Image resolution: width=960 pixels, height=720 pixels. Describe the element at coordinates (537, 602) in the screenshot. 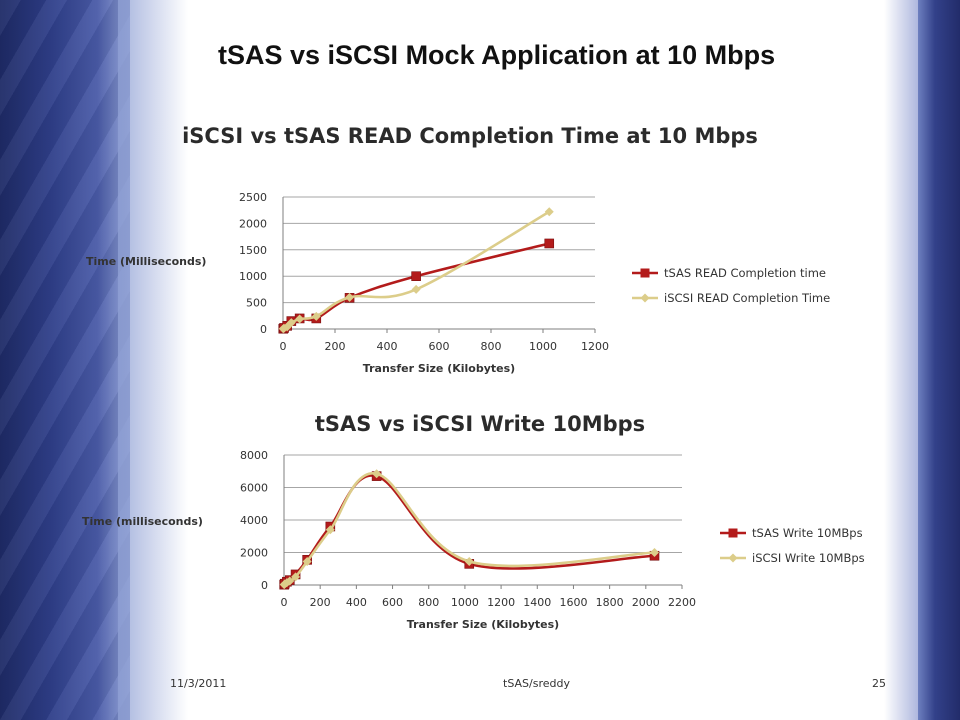

I see `write-x-tick-label: 1400` at that location.